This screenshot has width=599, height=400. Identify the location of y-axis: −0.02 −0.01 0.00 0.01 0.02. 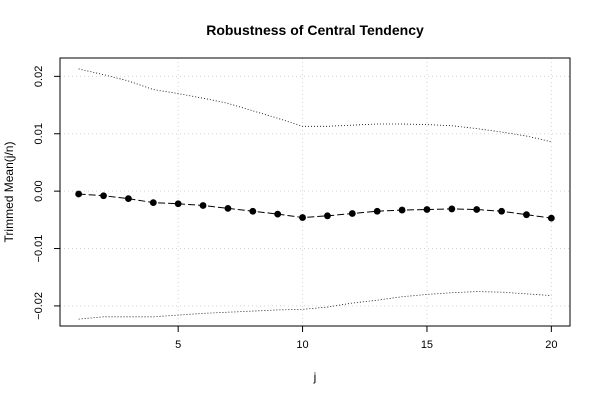
(46, 193).